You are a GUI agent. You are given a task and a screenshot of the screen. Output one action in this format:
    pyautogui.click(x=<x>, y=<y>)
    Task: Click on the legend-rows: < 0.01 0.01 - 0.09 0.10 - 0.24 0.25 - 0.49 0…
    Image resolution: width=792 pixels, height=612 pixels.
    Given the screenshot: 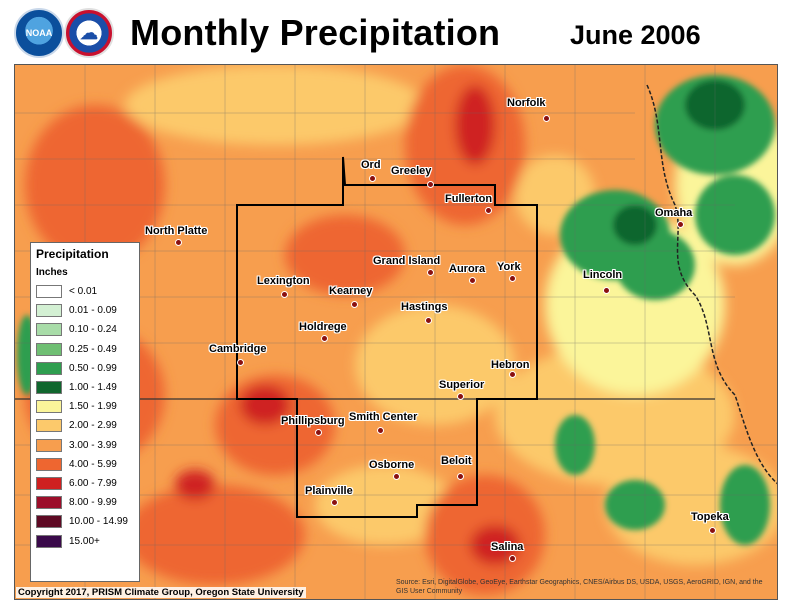 What is the action you would take?
    pyautogui.click(x=85, y=416)
    